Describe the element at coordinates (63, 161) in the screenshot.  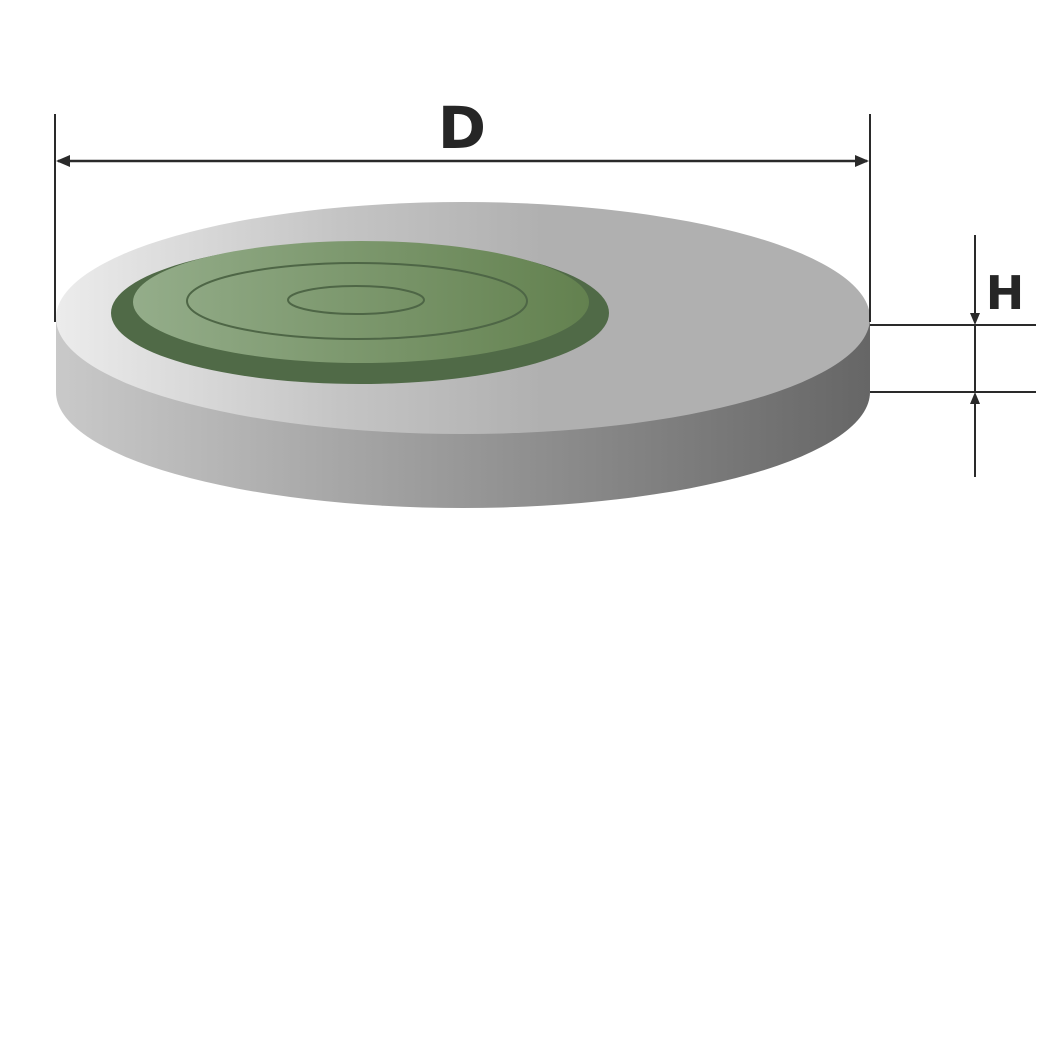
I see `diameter-arrow-left-icon` at that location.